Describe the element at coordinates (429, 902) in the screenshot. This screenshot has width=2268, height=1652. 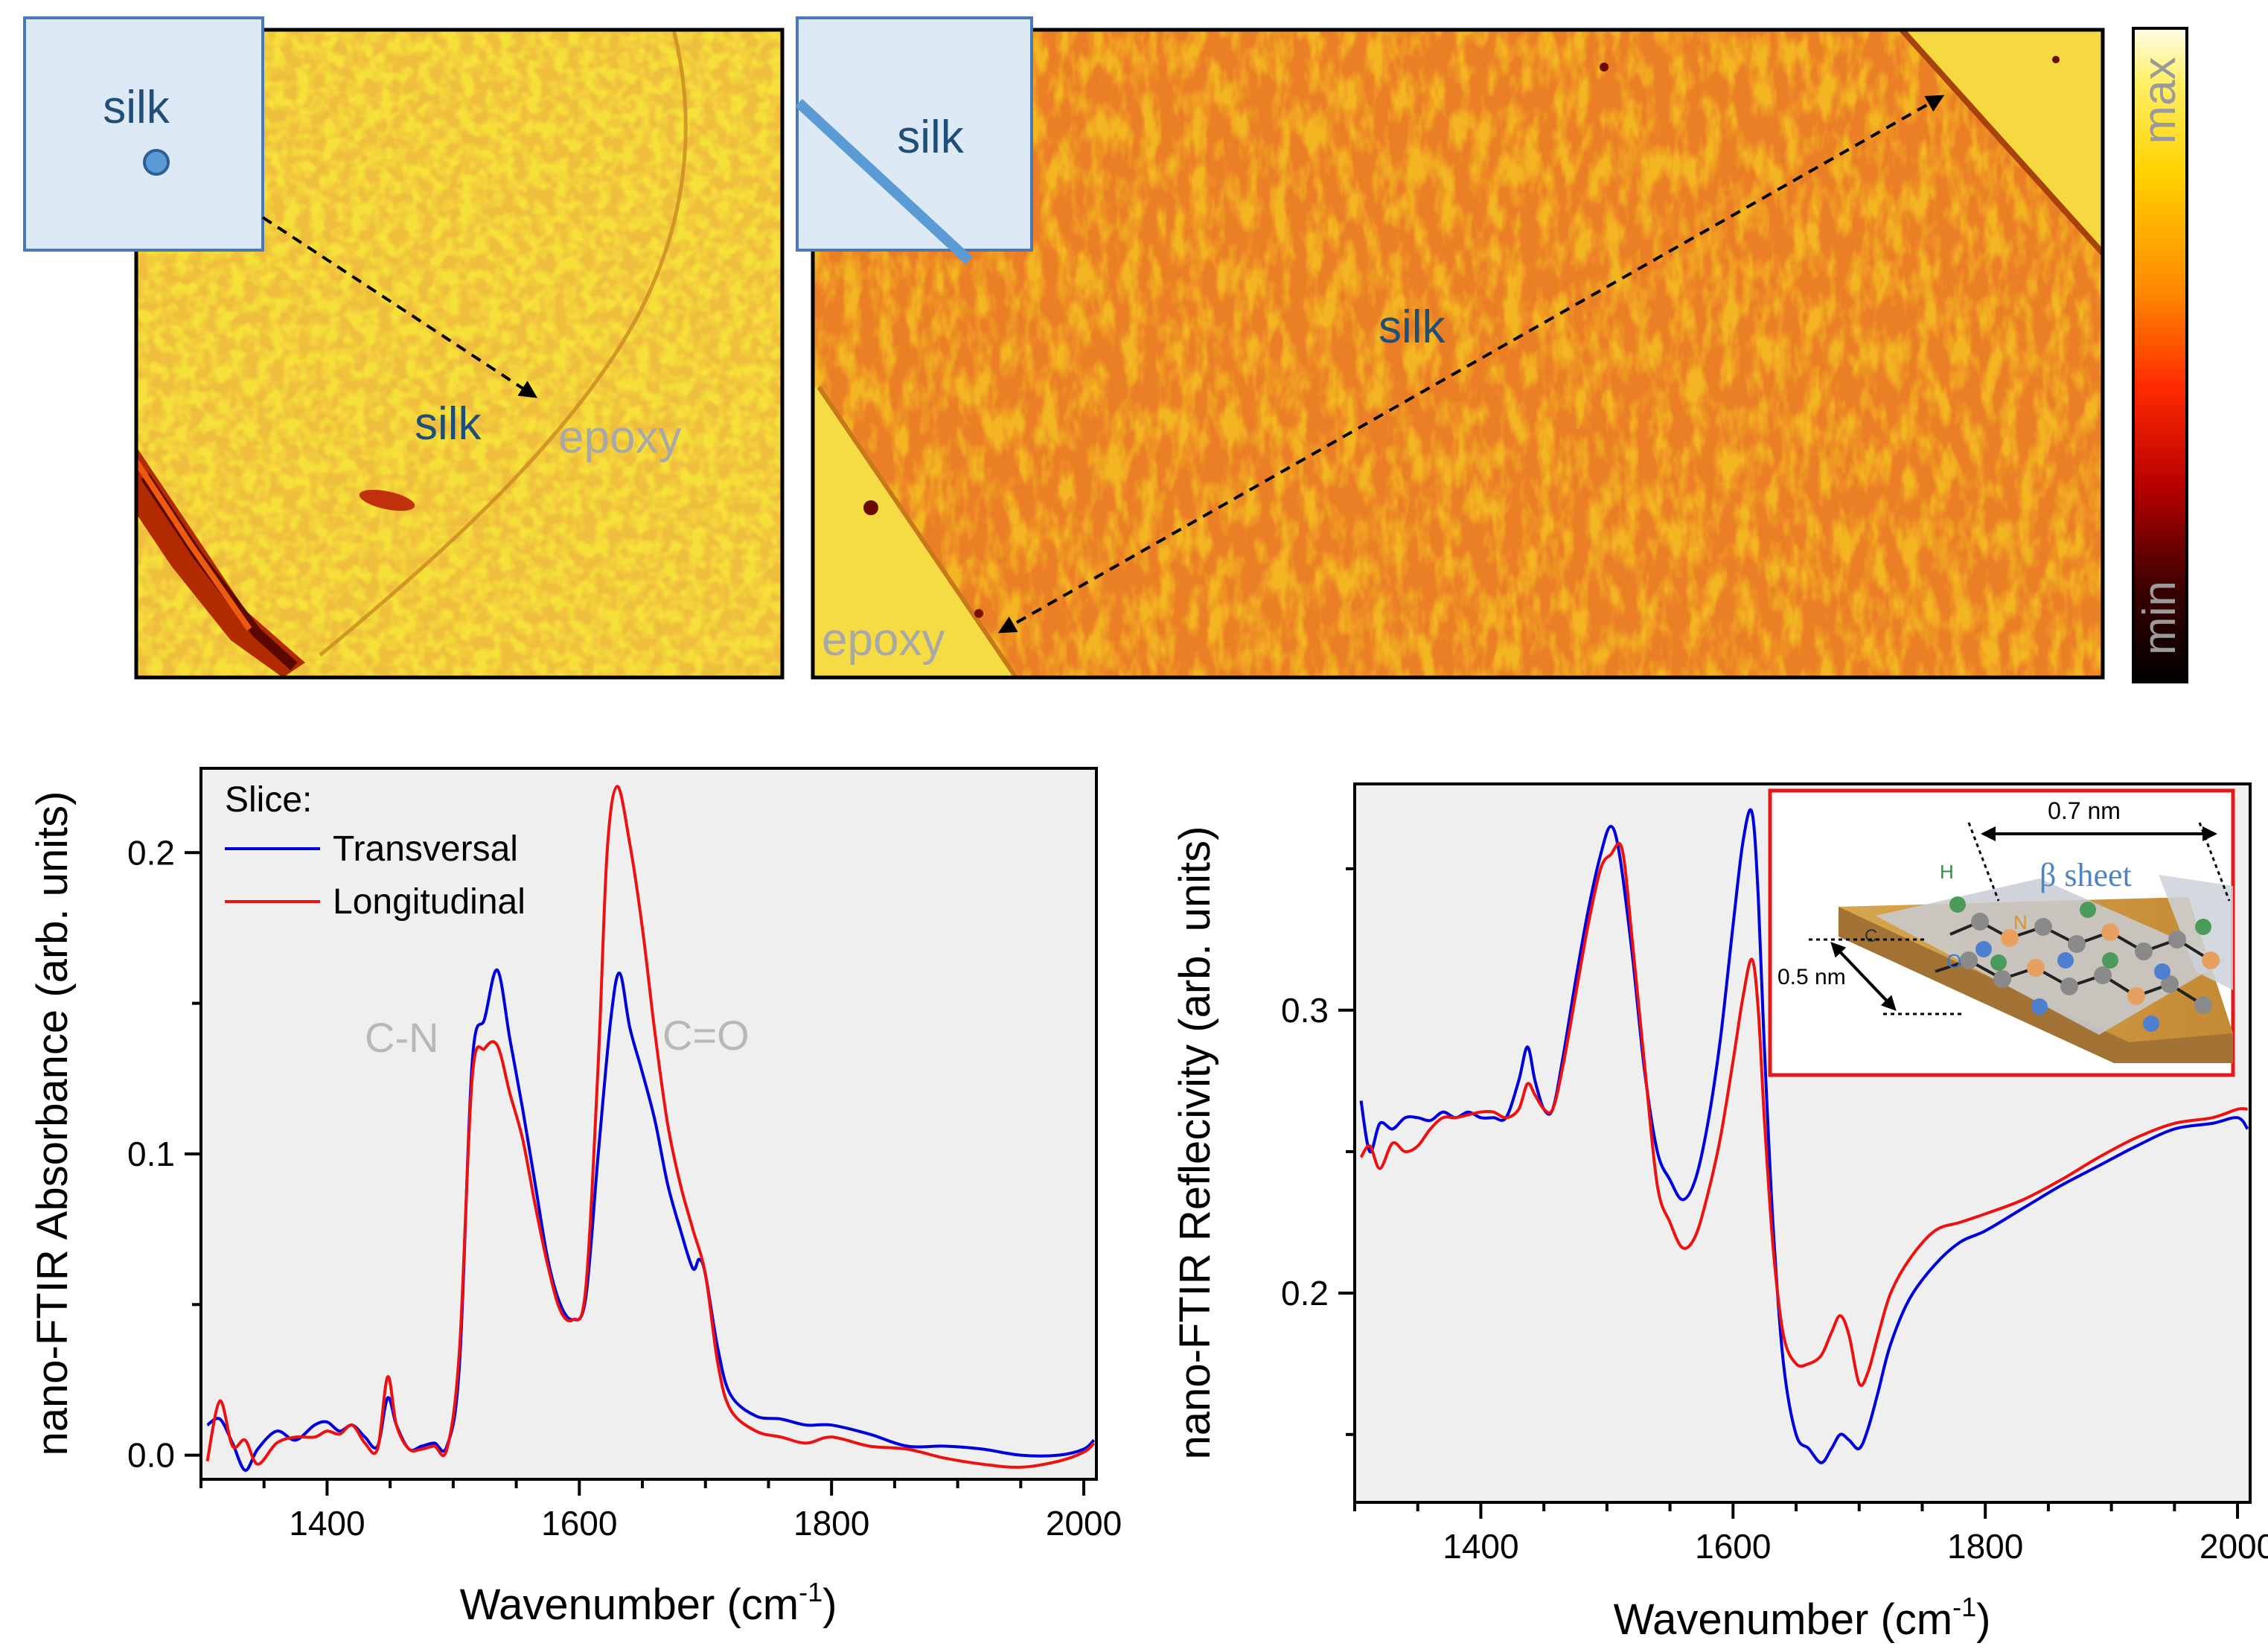
I see `legend-label-longitudinal: Longitudinal` at that location.